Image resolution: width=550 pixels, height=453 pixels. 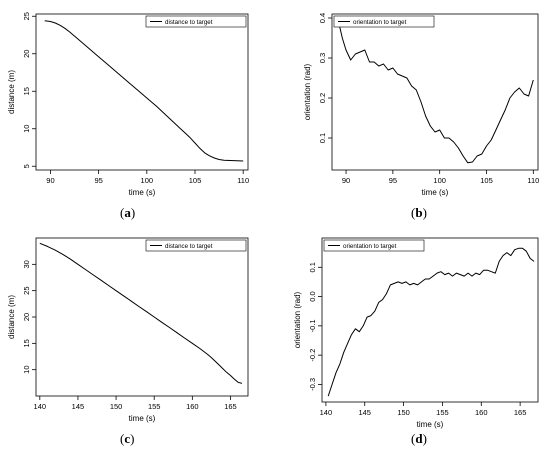 I want to click on caption-d: (d), so click(x=419, y=438).